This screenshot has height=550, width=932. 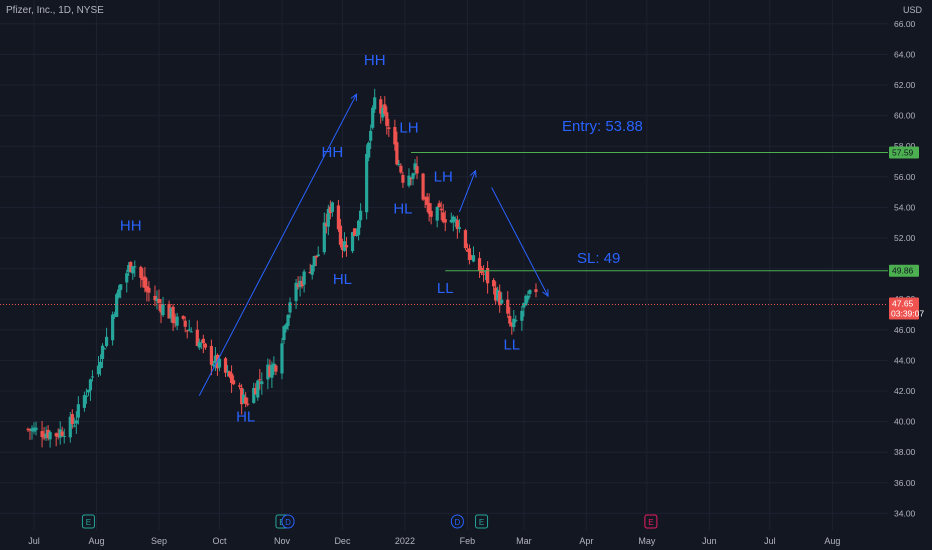 I want to click on bounce-arrow-head, so click(x=473, y=173).